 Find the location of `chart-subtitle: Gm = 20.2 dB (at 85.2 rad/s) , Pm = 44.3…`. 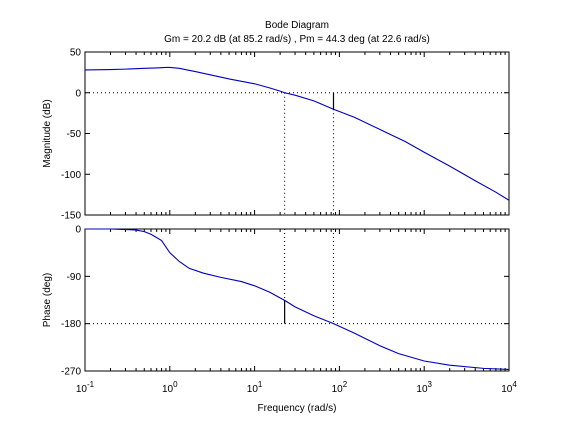

chart-subtitle: Gm = 20.2 dB (at 85.2 rad/s) , Pm = 44.3… is located at coordinates (297, 39).